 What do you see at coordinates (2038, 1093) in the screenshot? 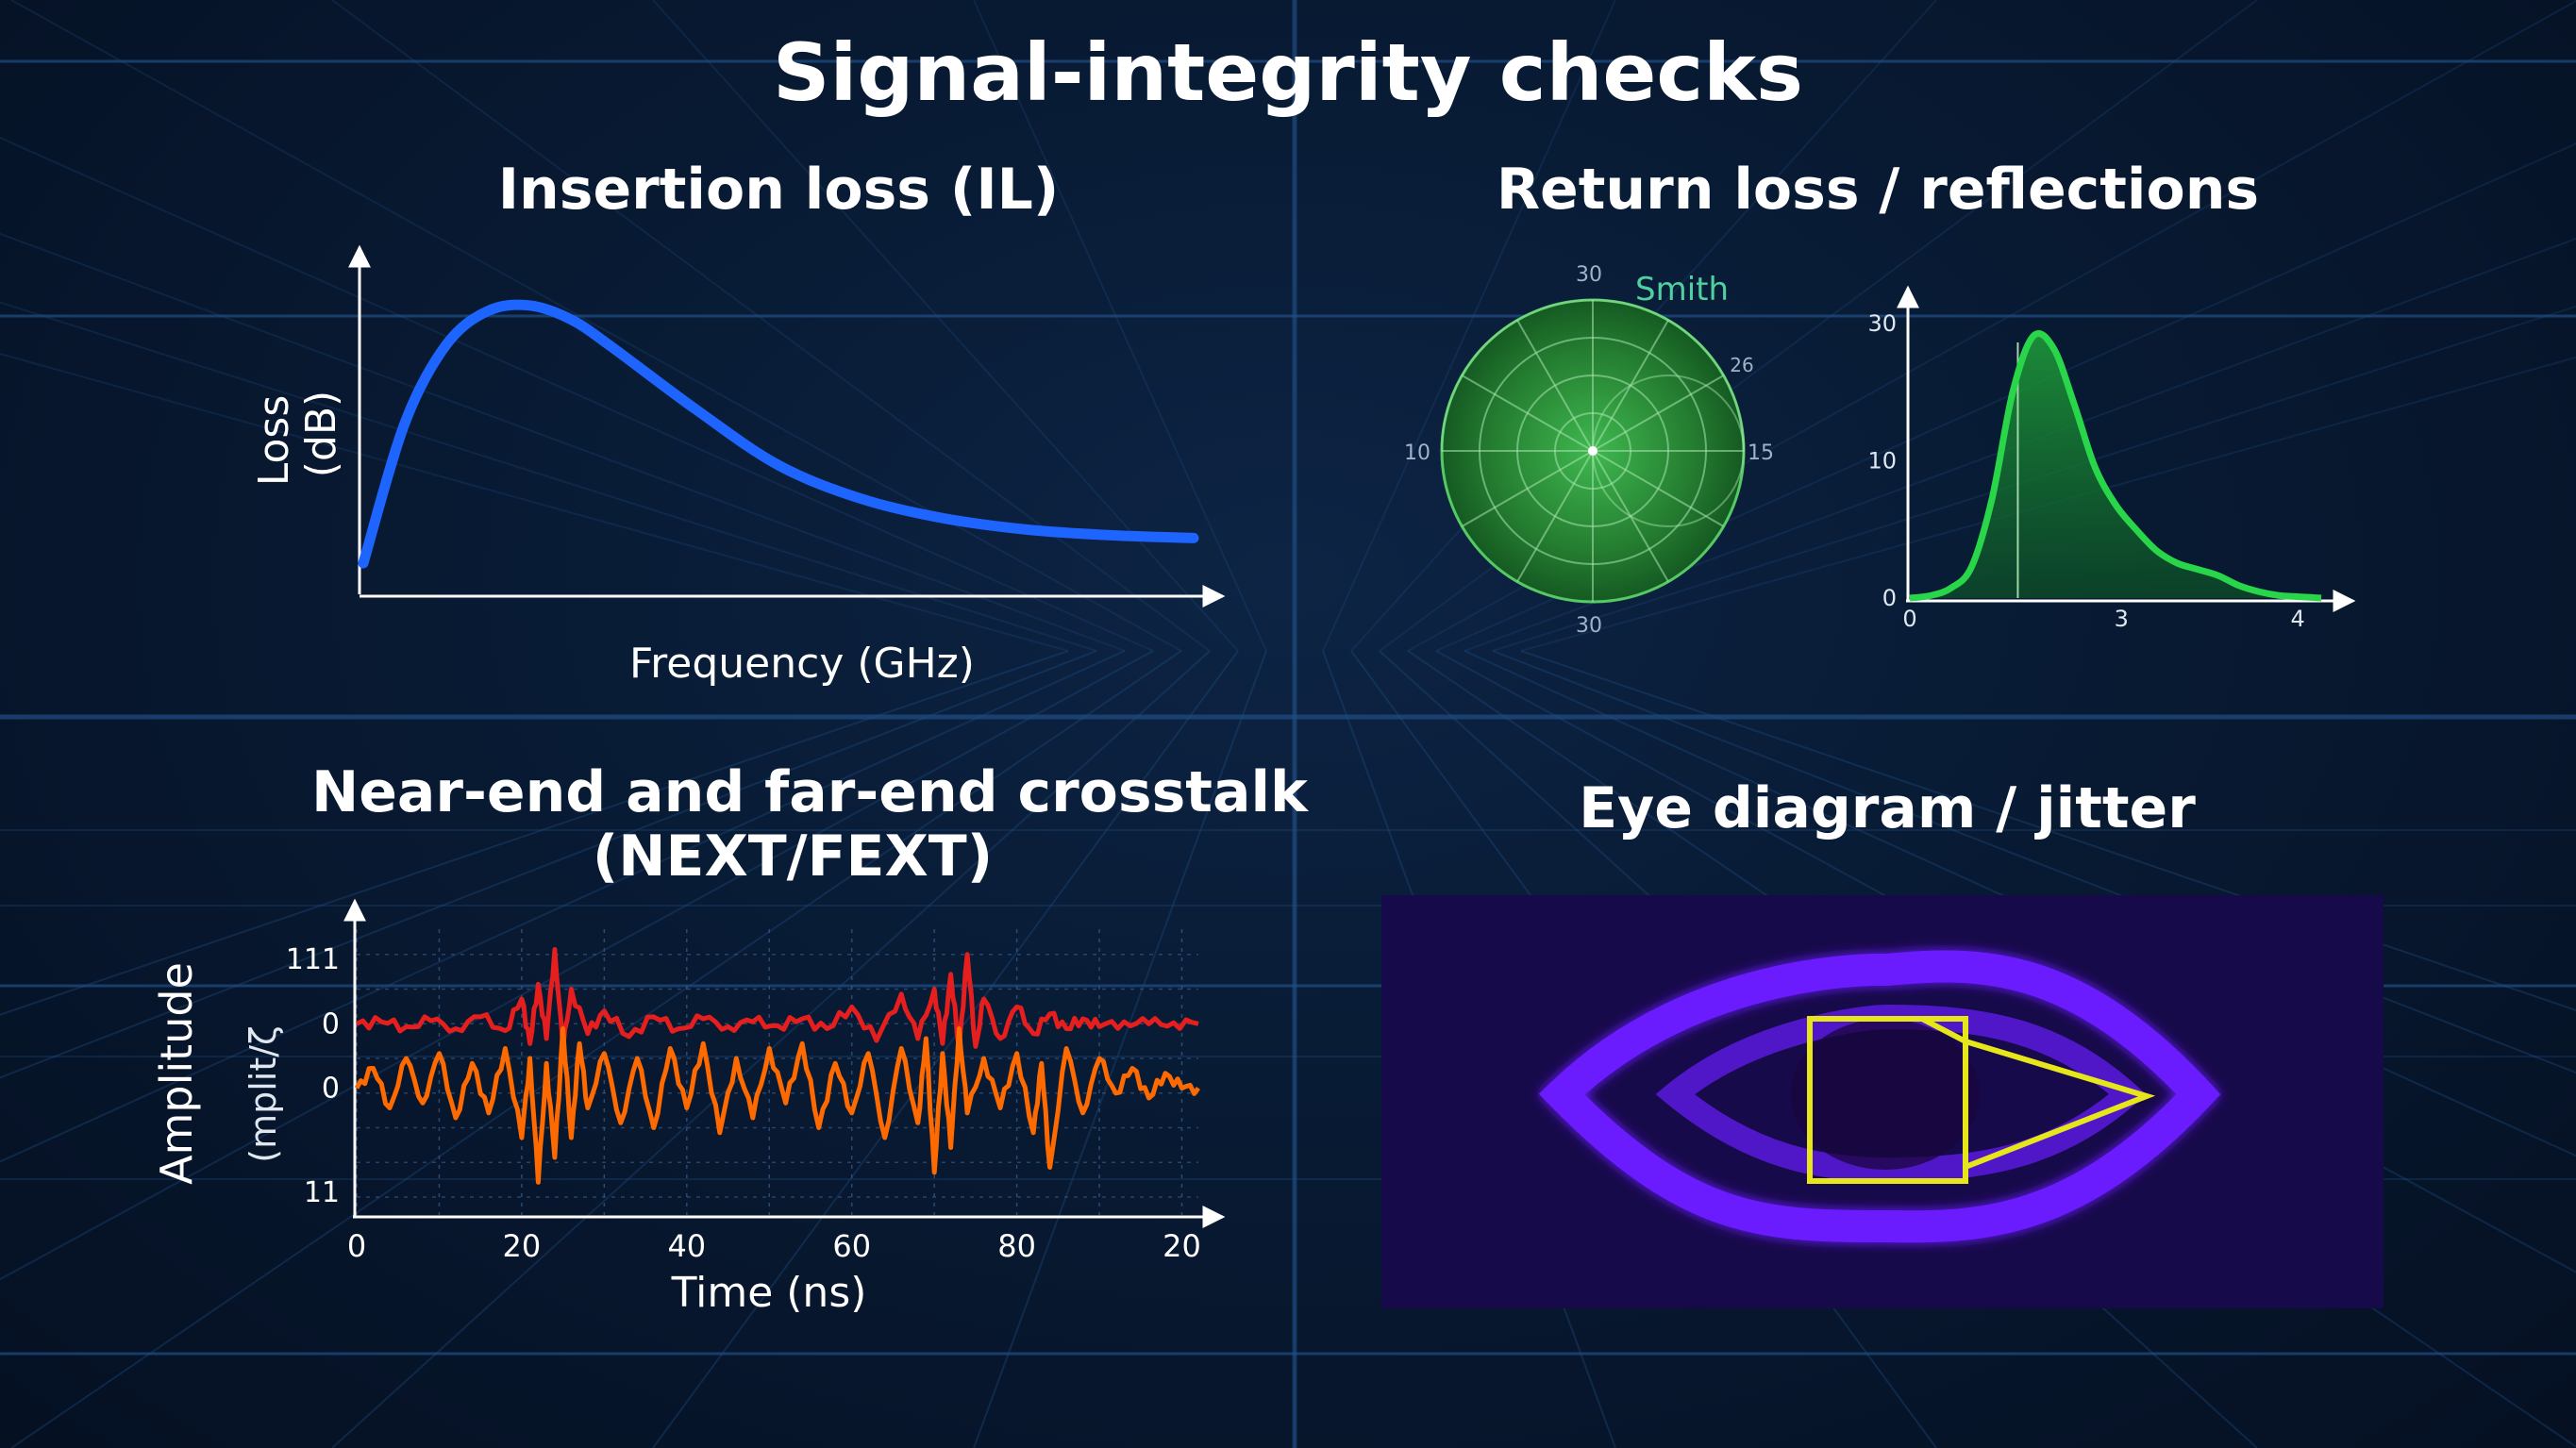
I see `jitter-mask-triangle` at bounding box center [2038, 1093].